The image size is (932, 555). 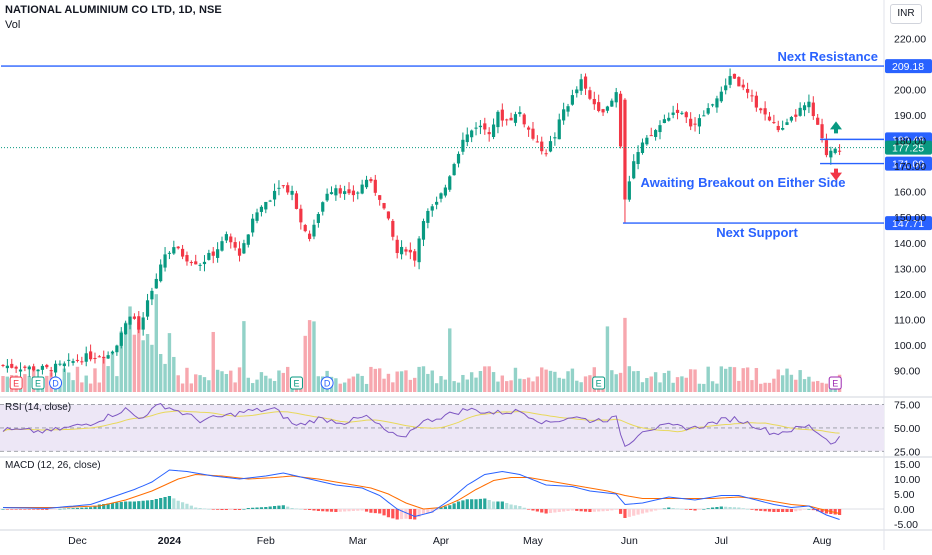 What do you see at coordinates (906, 14) in the screenshot?
I see `currency-button: INR` at bounding box center [906, 14].